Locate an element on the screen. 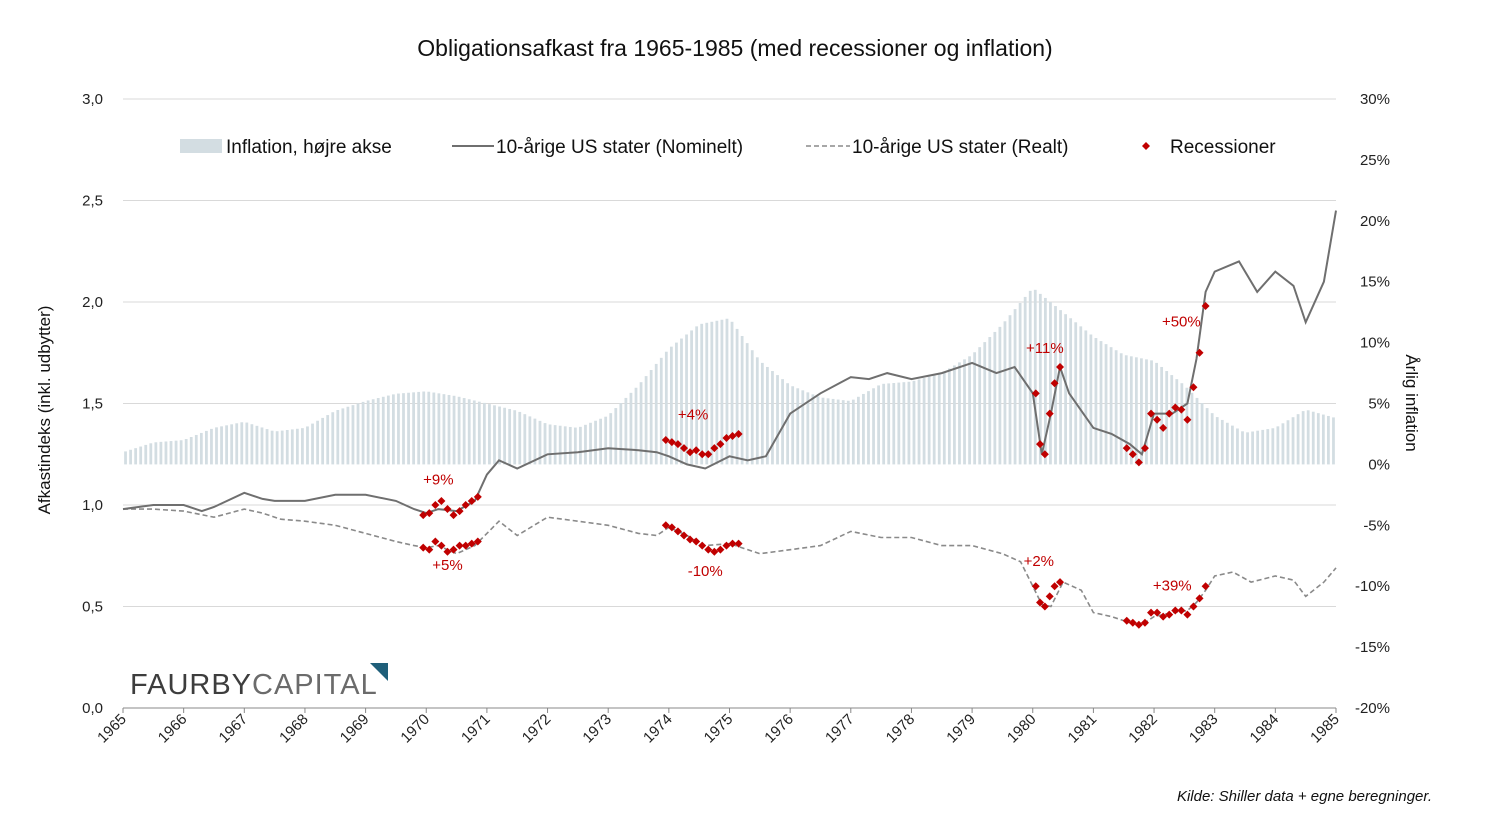 Image resolution: width=1488 pixels, height=826 pixels. x-tick: 1976 is located at coordinates (779, 729).